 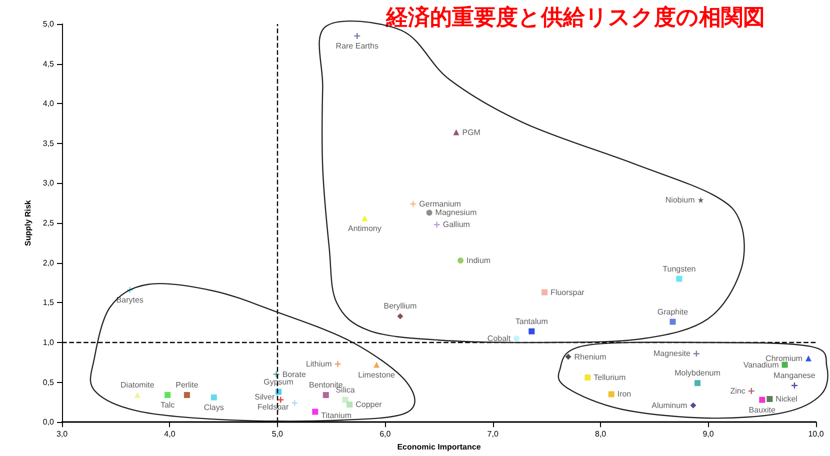 What do you see at coordinates (48, 143) in the screenshot?
I see `y-tick-label: 3,5` at bounding box center [48, 143].